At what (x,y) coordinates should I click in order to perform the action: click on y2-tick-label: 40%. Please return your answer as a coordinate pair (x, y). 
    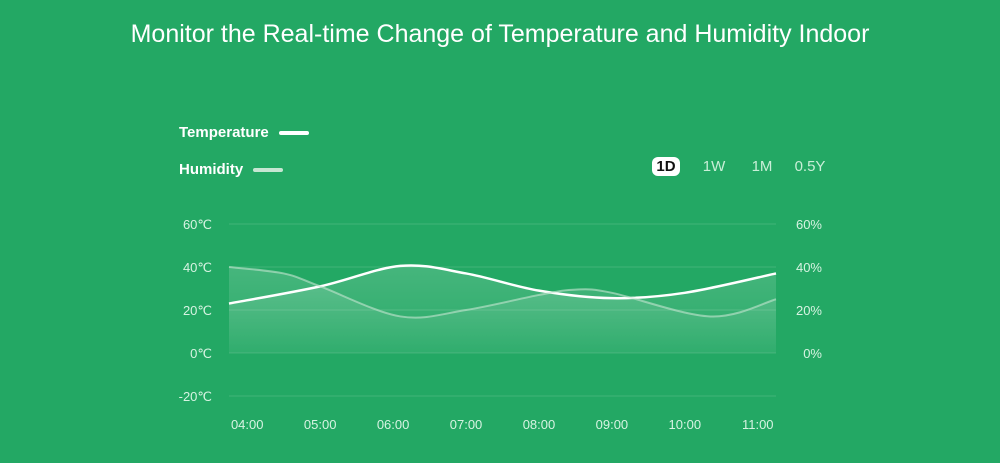
    Looking at the image, I should click on (809, 267).